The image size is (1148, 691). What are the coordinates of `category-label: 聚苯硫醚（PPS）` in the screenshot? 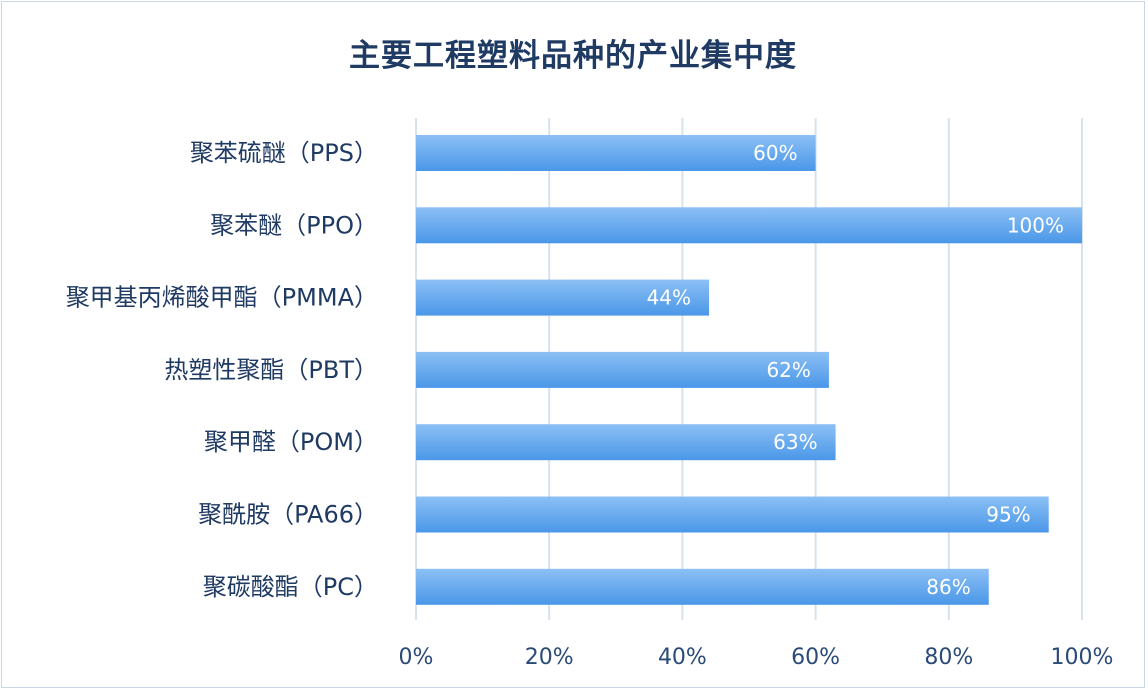 It's located at (284, 153).